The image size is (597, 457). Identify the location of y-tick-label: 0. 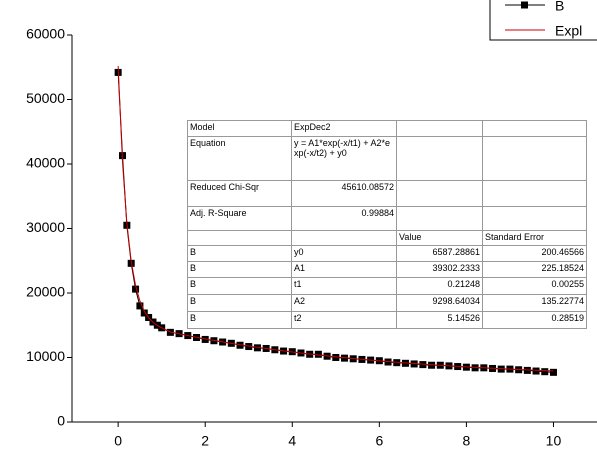
(61, 421).